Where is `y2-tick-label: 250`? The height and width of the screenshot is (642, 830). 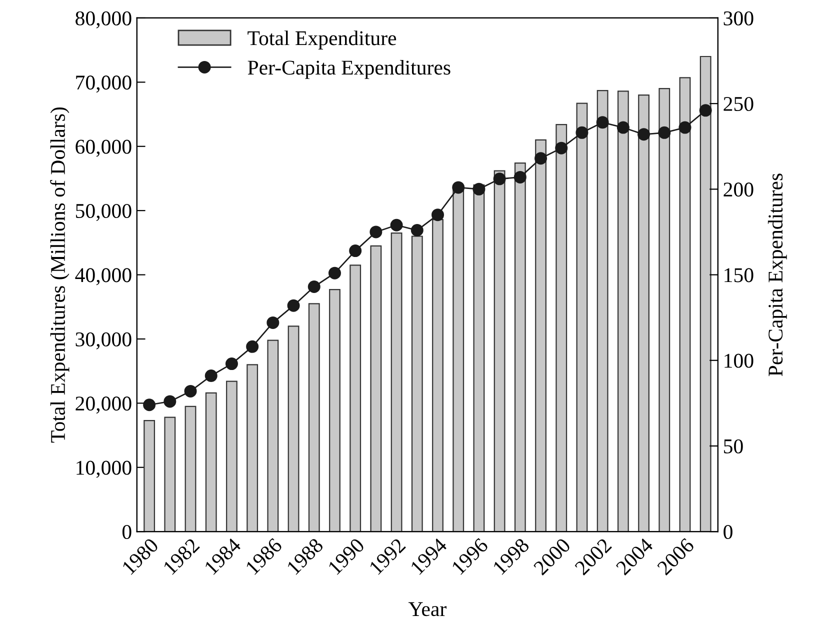 y2-tick-label: 250 is located at coordinates (739, 104).